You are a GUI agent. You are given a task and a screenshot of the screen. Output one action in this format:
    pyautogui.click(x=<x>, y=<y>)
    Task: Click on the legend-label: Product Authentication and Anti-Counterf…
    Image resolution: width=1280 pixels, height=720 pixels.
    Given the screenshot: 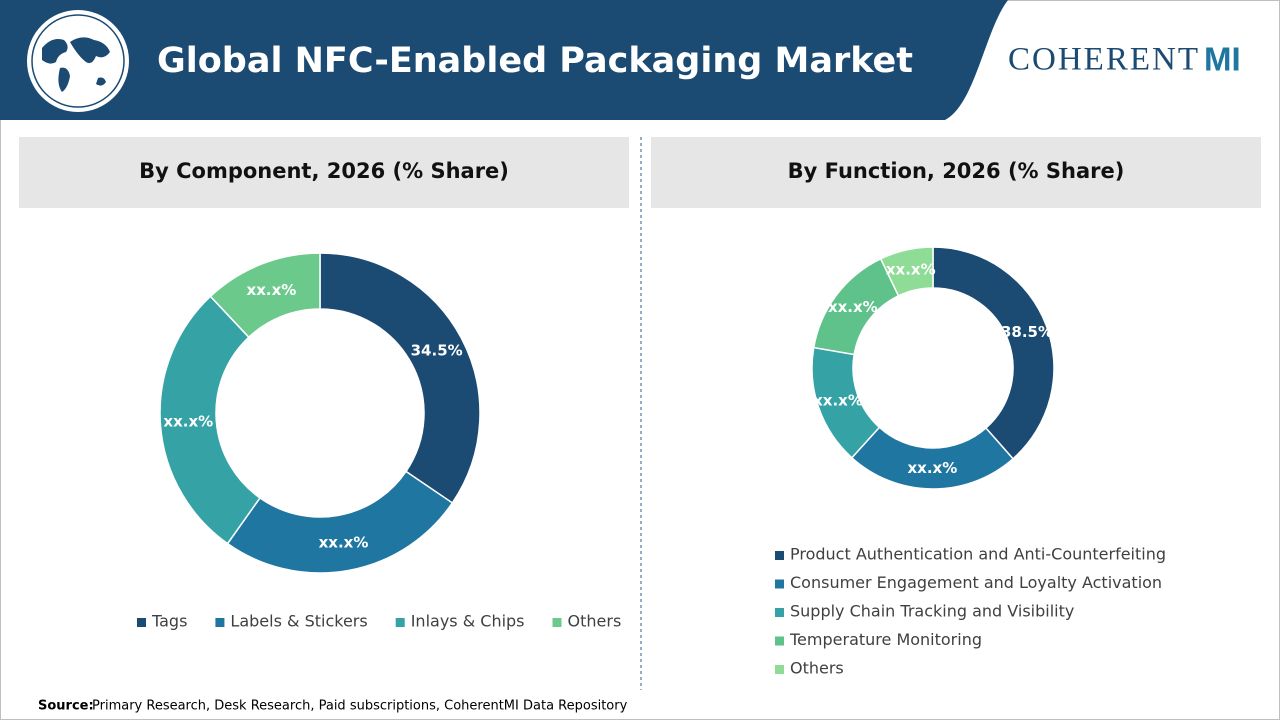 What is the action you would take?
    pyautogui.click(x=978, y=554)
    